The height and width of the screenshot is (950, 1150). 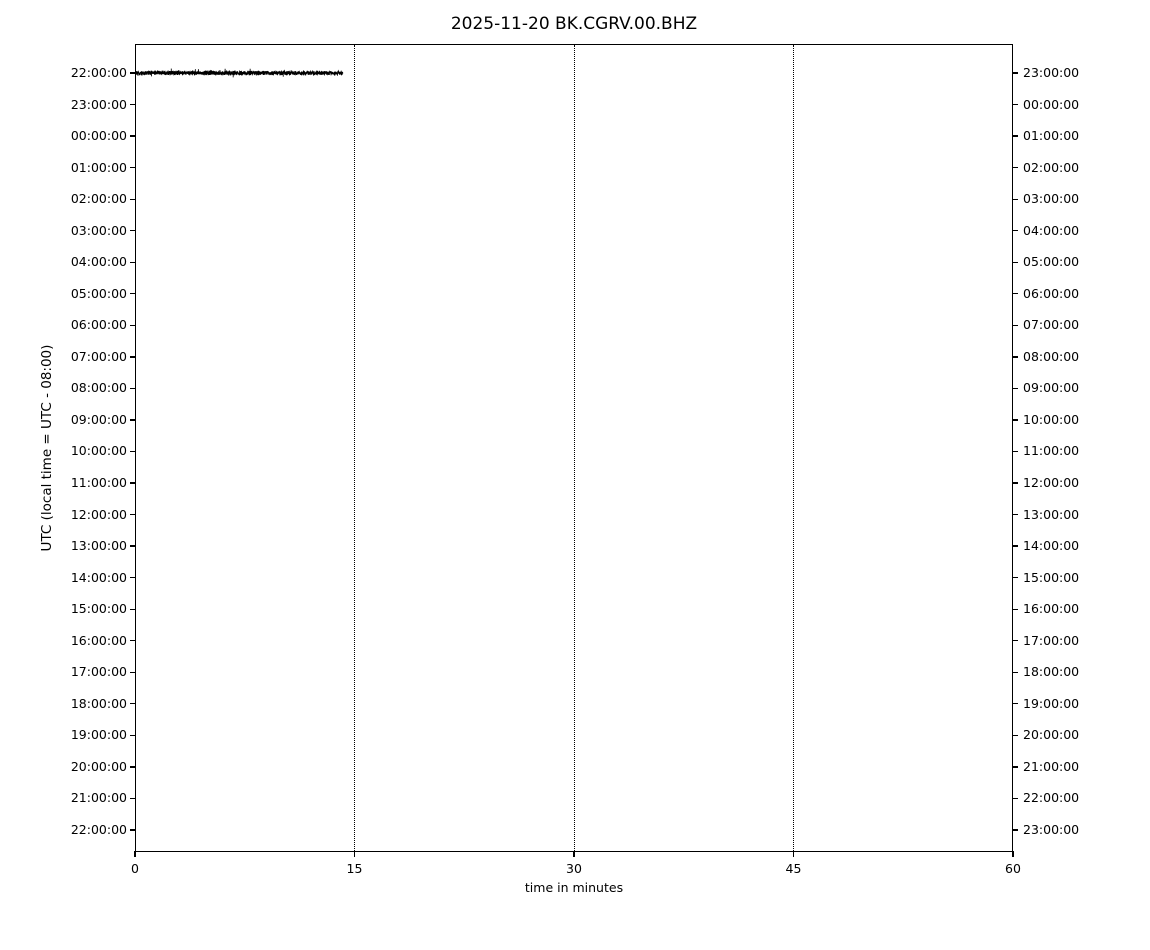 What do you see at coordinates (1051, 672) in the screenshot?
I see `y-axis-tick-label-right: 18:00:00` at bounding box center [1051, 672].